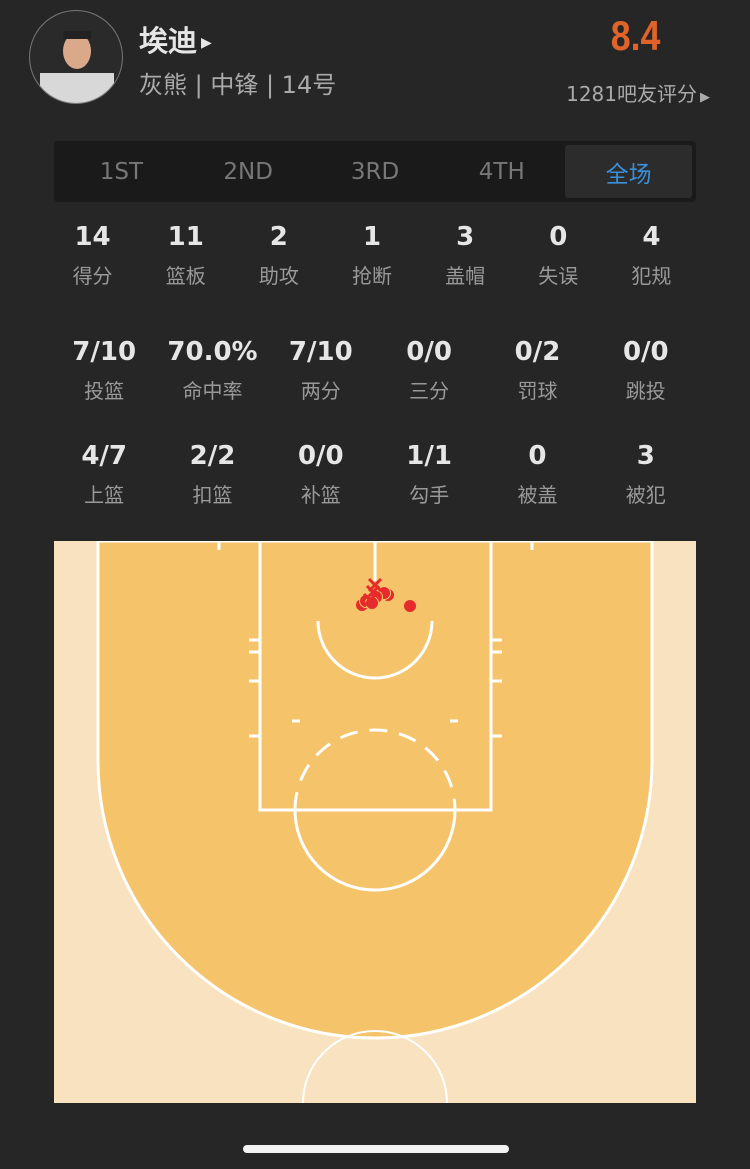 The height and width of the screenshot is (1169, 750). Describe the element at coordinates (375, 688) in the screenshot. I see `lane-marks` at that location.